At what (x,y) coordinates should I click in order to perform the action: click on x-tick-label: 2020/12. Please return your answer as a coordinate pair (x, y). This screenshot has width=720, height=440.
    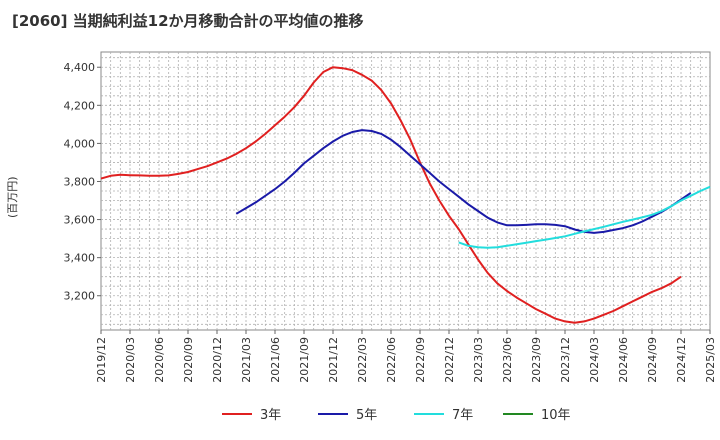
    Looking at the image, I should click on (217, 360).